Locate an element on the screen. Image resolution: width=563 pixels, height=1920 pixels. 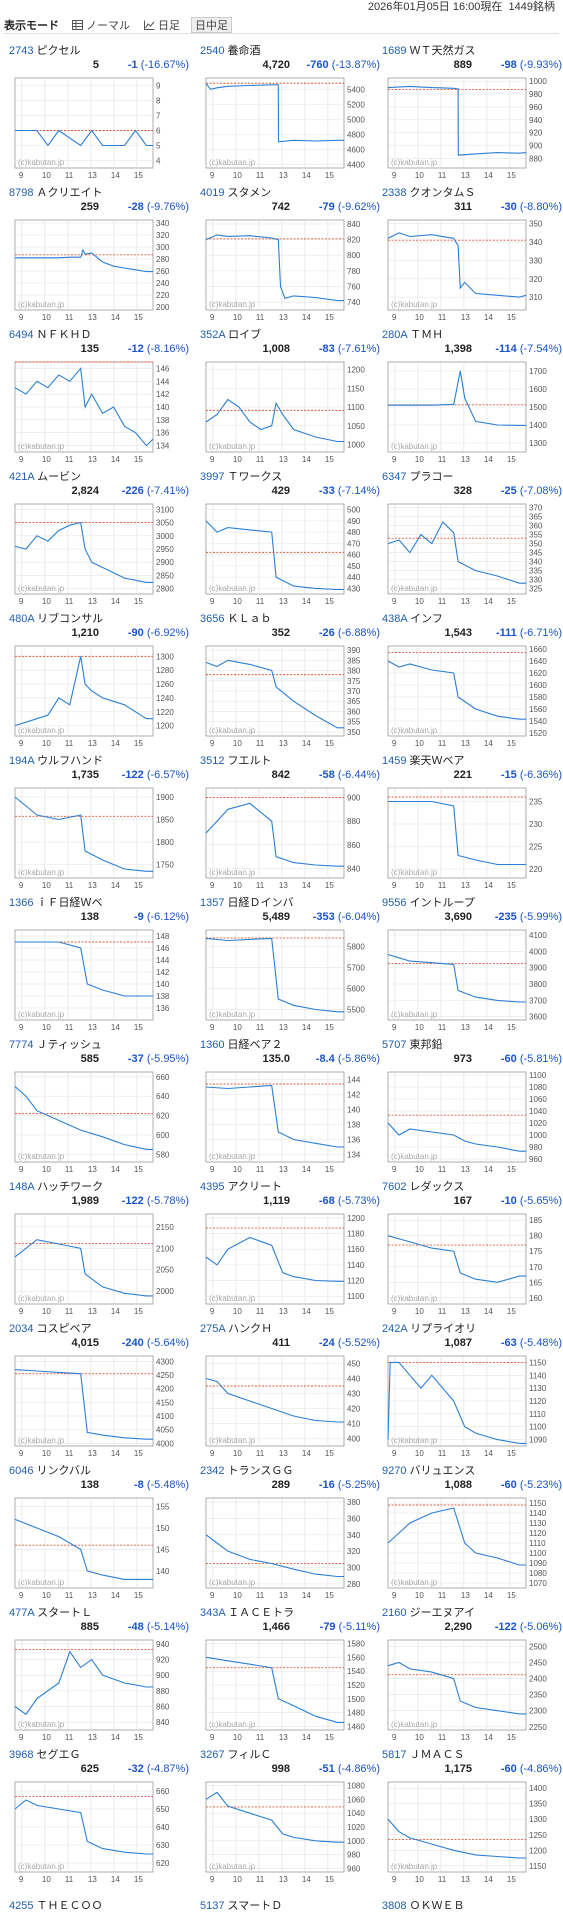
intraday-chart: 660 640 620 600 580 9 10 11 13 14 15 (c)kabutan.jp is located at coordinates (98, 1121).